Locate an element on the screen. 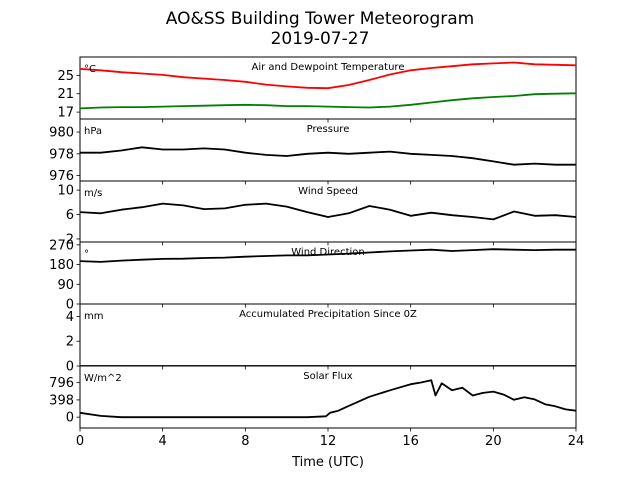 Image resolution: width=640 pixels, height=480 pixels. y-tick-label: 4 is located at coordinates (70, 317).